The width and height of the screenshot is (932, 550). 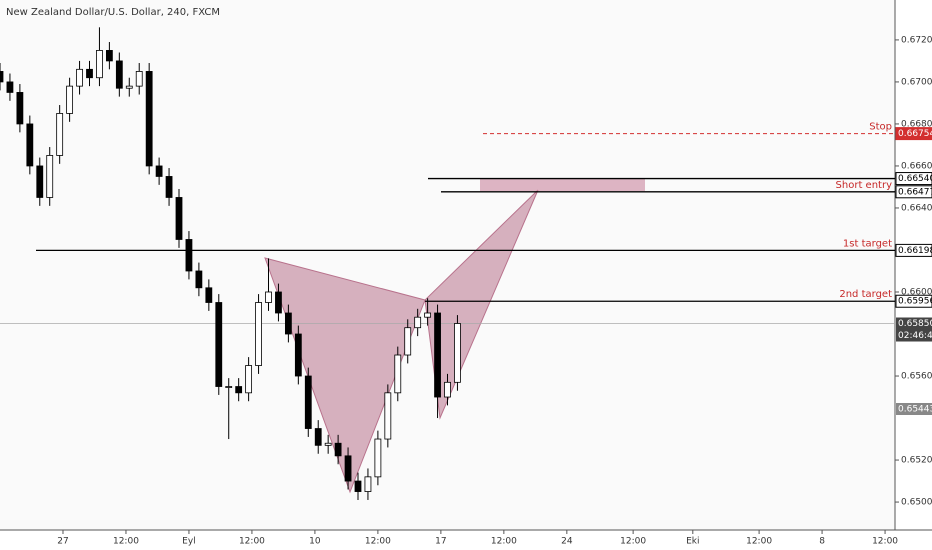 What do you see at coordinates (915, 336) in the screenshot?
I see `countdown: 02:46:42` at bounding box center [915, 336].